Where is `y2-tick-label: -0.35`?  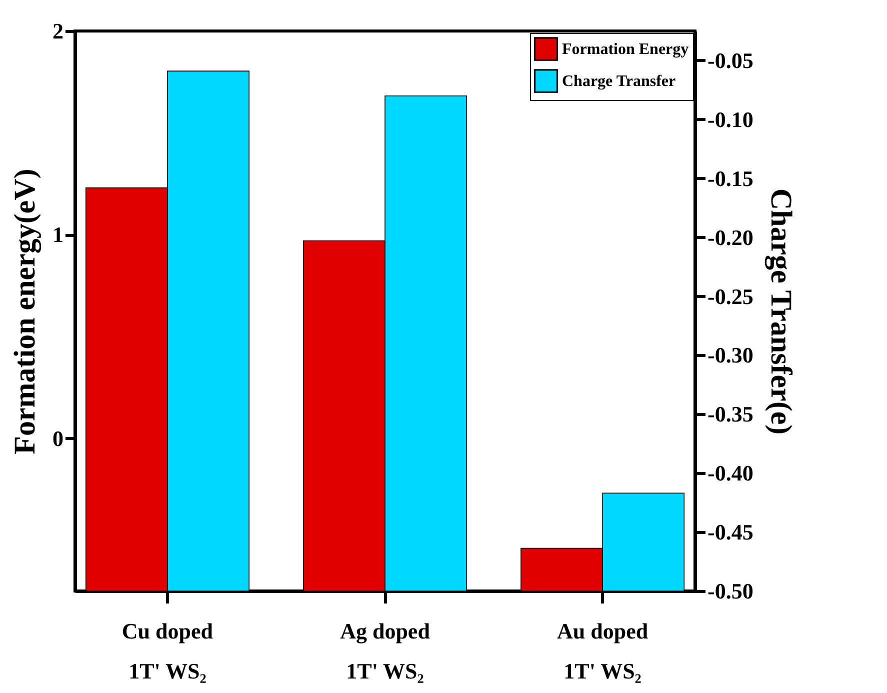 y2-tick-label: -0.35 is located at coordinates (731, 414).